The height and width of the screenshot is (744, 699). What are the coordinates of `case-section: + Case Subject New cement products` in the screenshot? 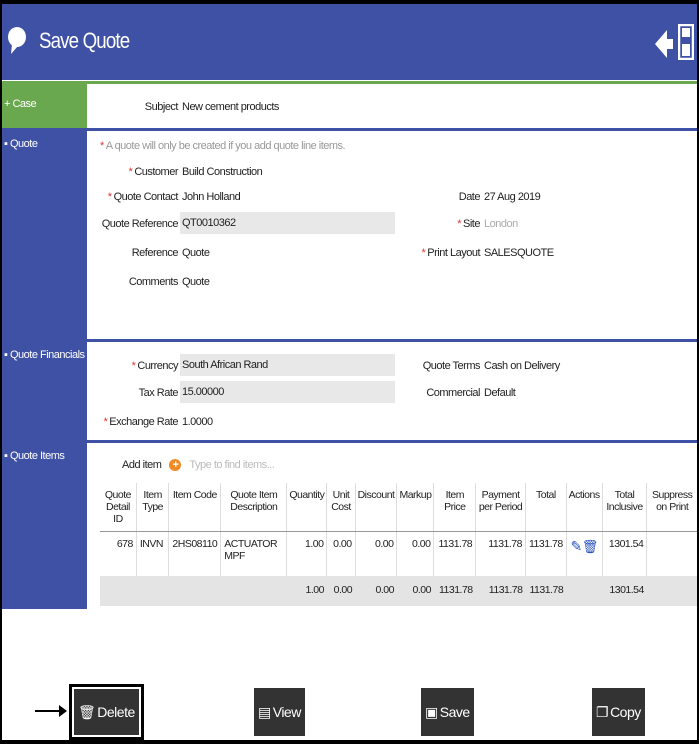 It's located at (349, 106).